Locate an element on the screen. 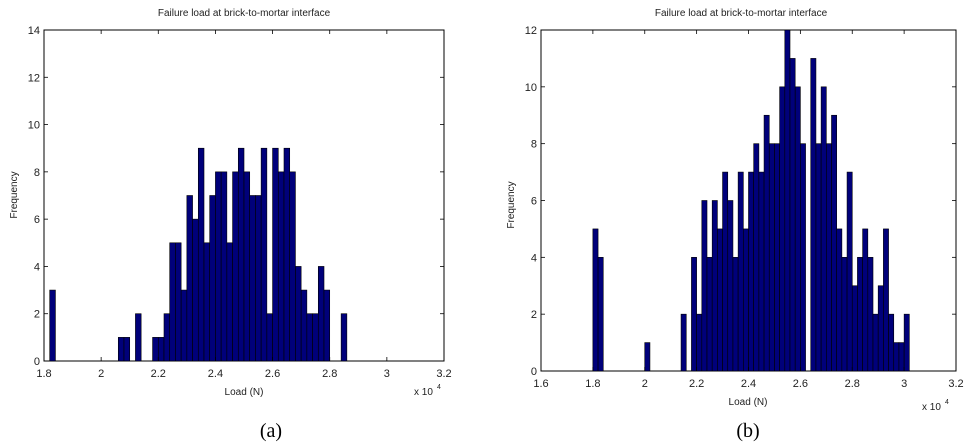  panel-caption: (b) is located at coordinates (747, 431).